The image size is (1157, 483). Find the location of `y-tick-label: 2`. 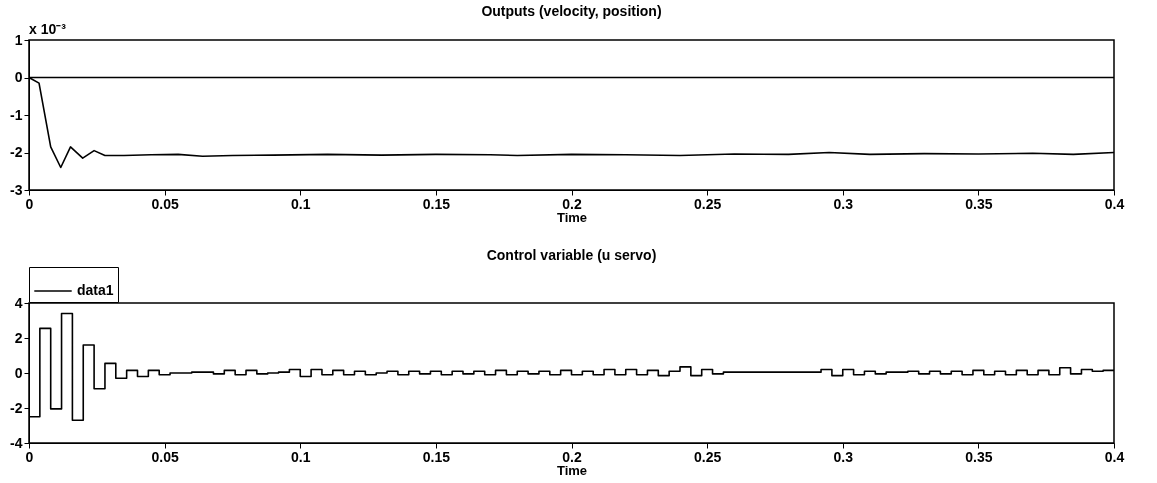

y-tick-label: 2 is located at coordinates (18, 337).